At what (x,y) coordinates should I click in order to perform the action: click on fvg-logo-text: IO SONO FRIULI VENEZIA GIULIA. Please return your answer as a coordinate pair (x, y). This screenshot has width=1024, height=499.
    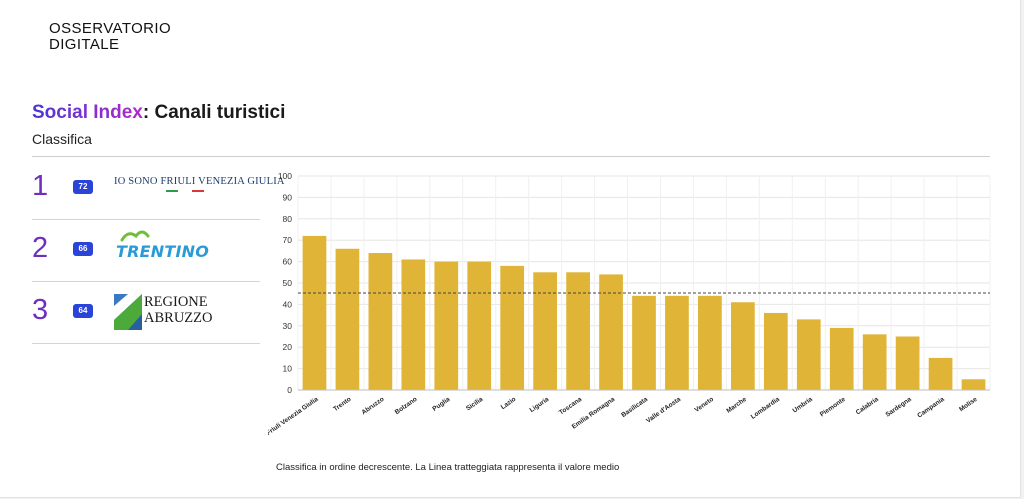
    Looking at the image, I should click on (199, 181).